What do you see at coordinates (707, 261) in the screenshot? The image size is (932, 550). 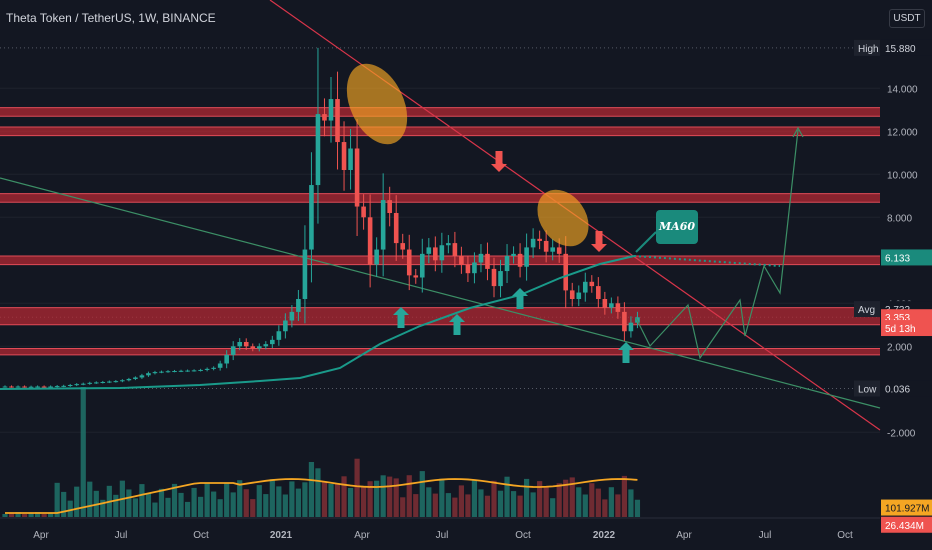 I see `ma60-projection` at bounding box center [707, 261].